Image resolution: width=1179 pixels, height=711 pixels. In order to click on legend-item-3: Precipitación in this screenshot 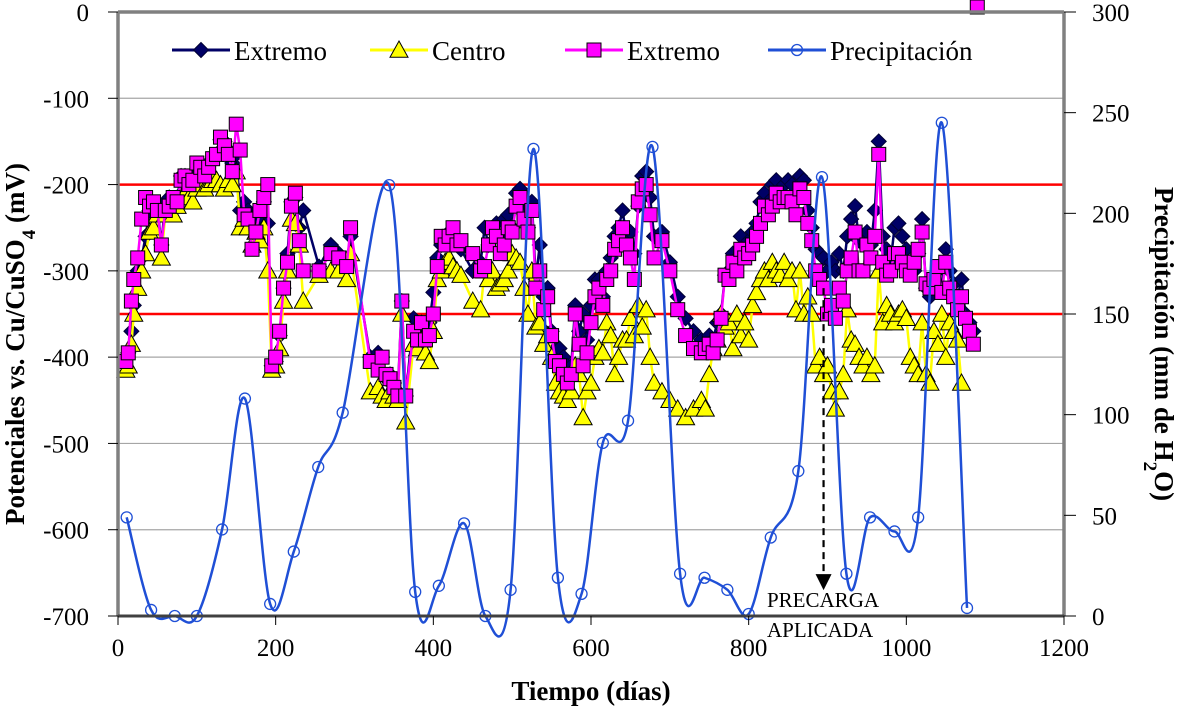, I will do `click(870, 51)`.